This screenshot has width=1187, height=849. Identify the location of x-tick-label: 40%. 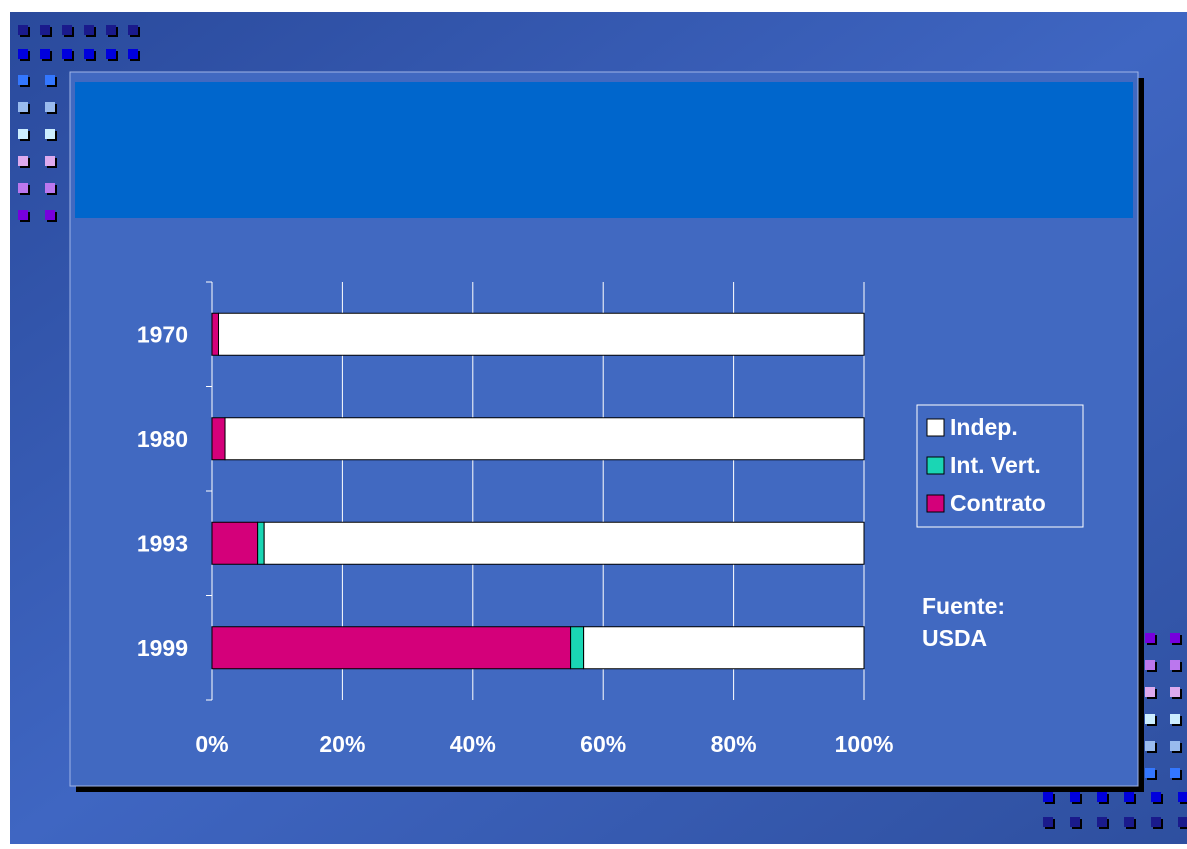
(473, 744).